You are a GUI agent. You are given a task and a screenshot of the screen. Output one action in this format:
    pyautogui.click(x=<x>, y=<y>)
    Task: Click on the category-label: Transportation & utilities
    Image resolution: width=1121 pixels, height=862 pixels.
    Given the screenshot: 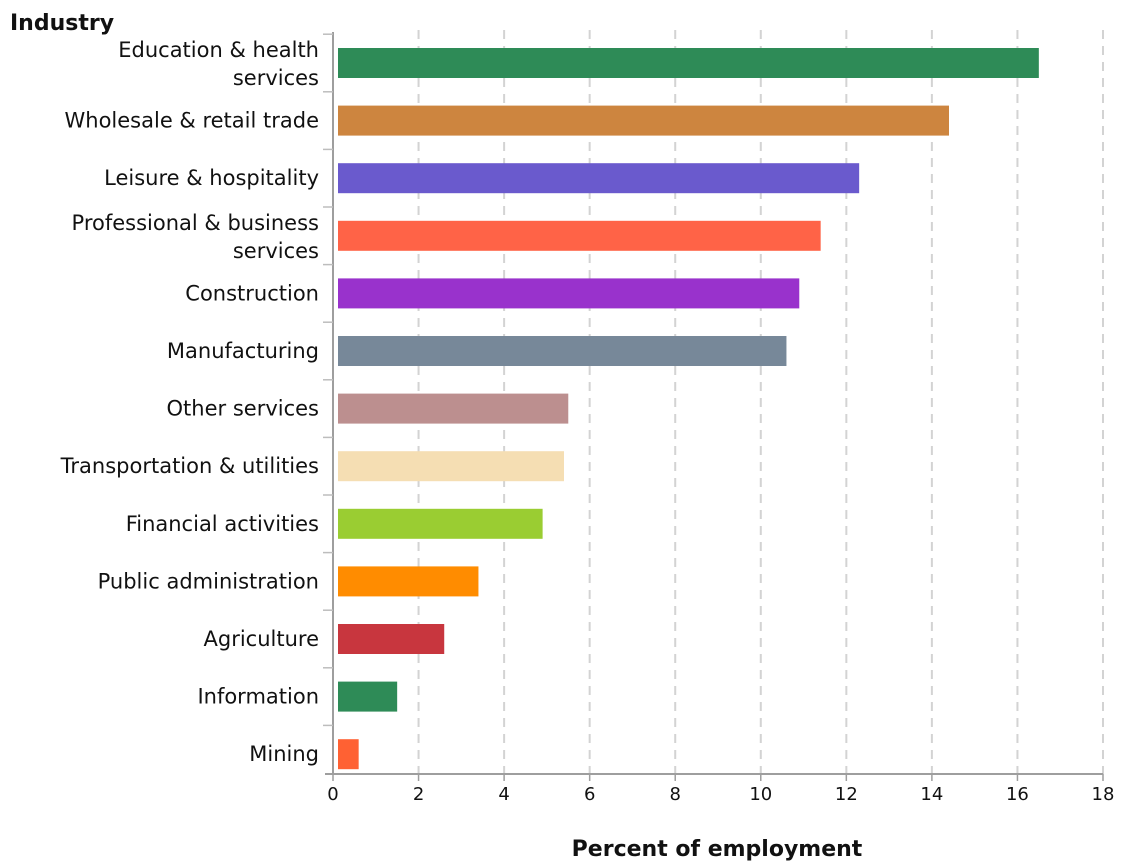 What is the action you would take?
    pyautogui.click(x=189, y=466)
    